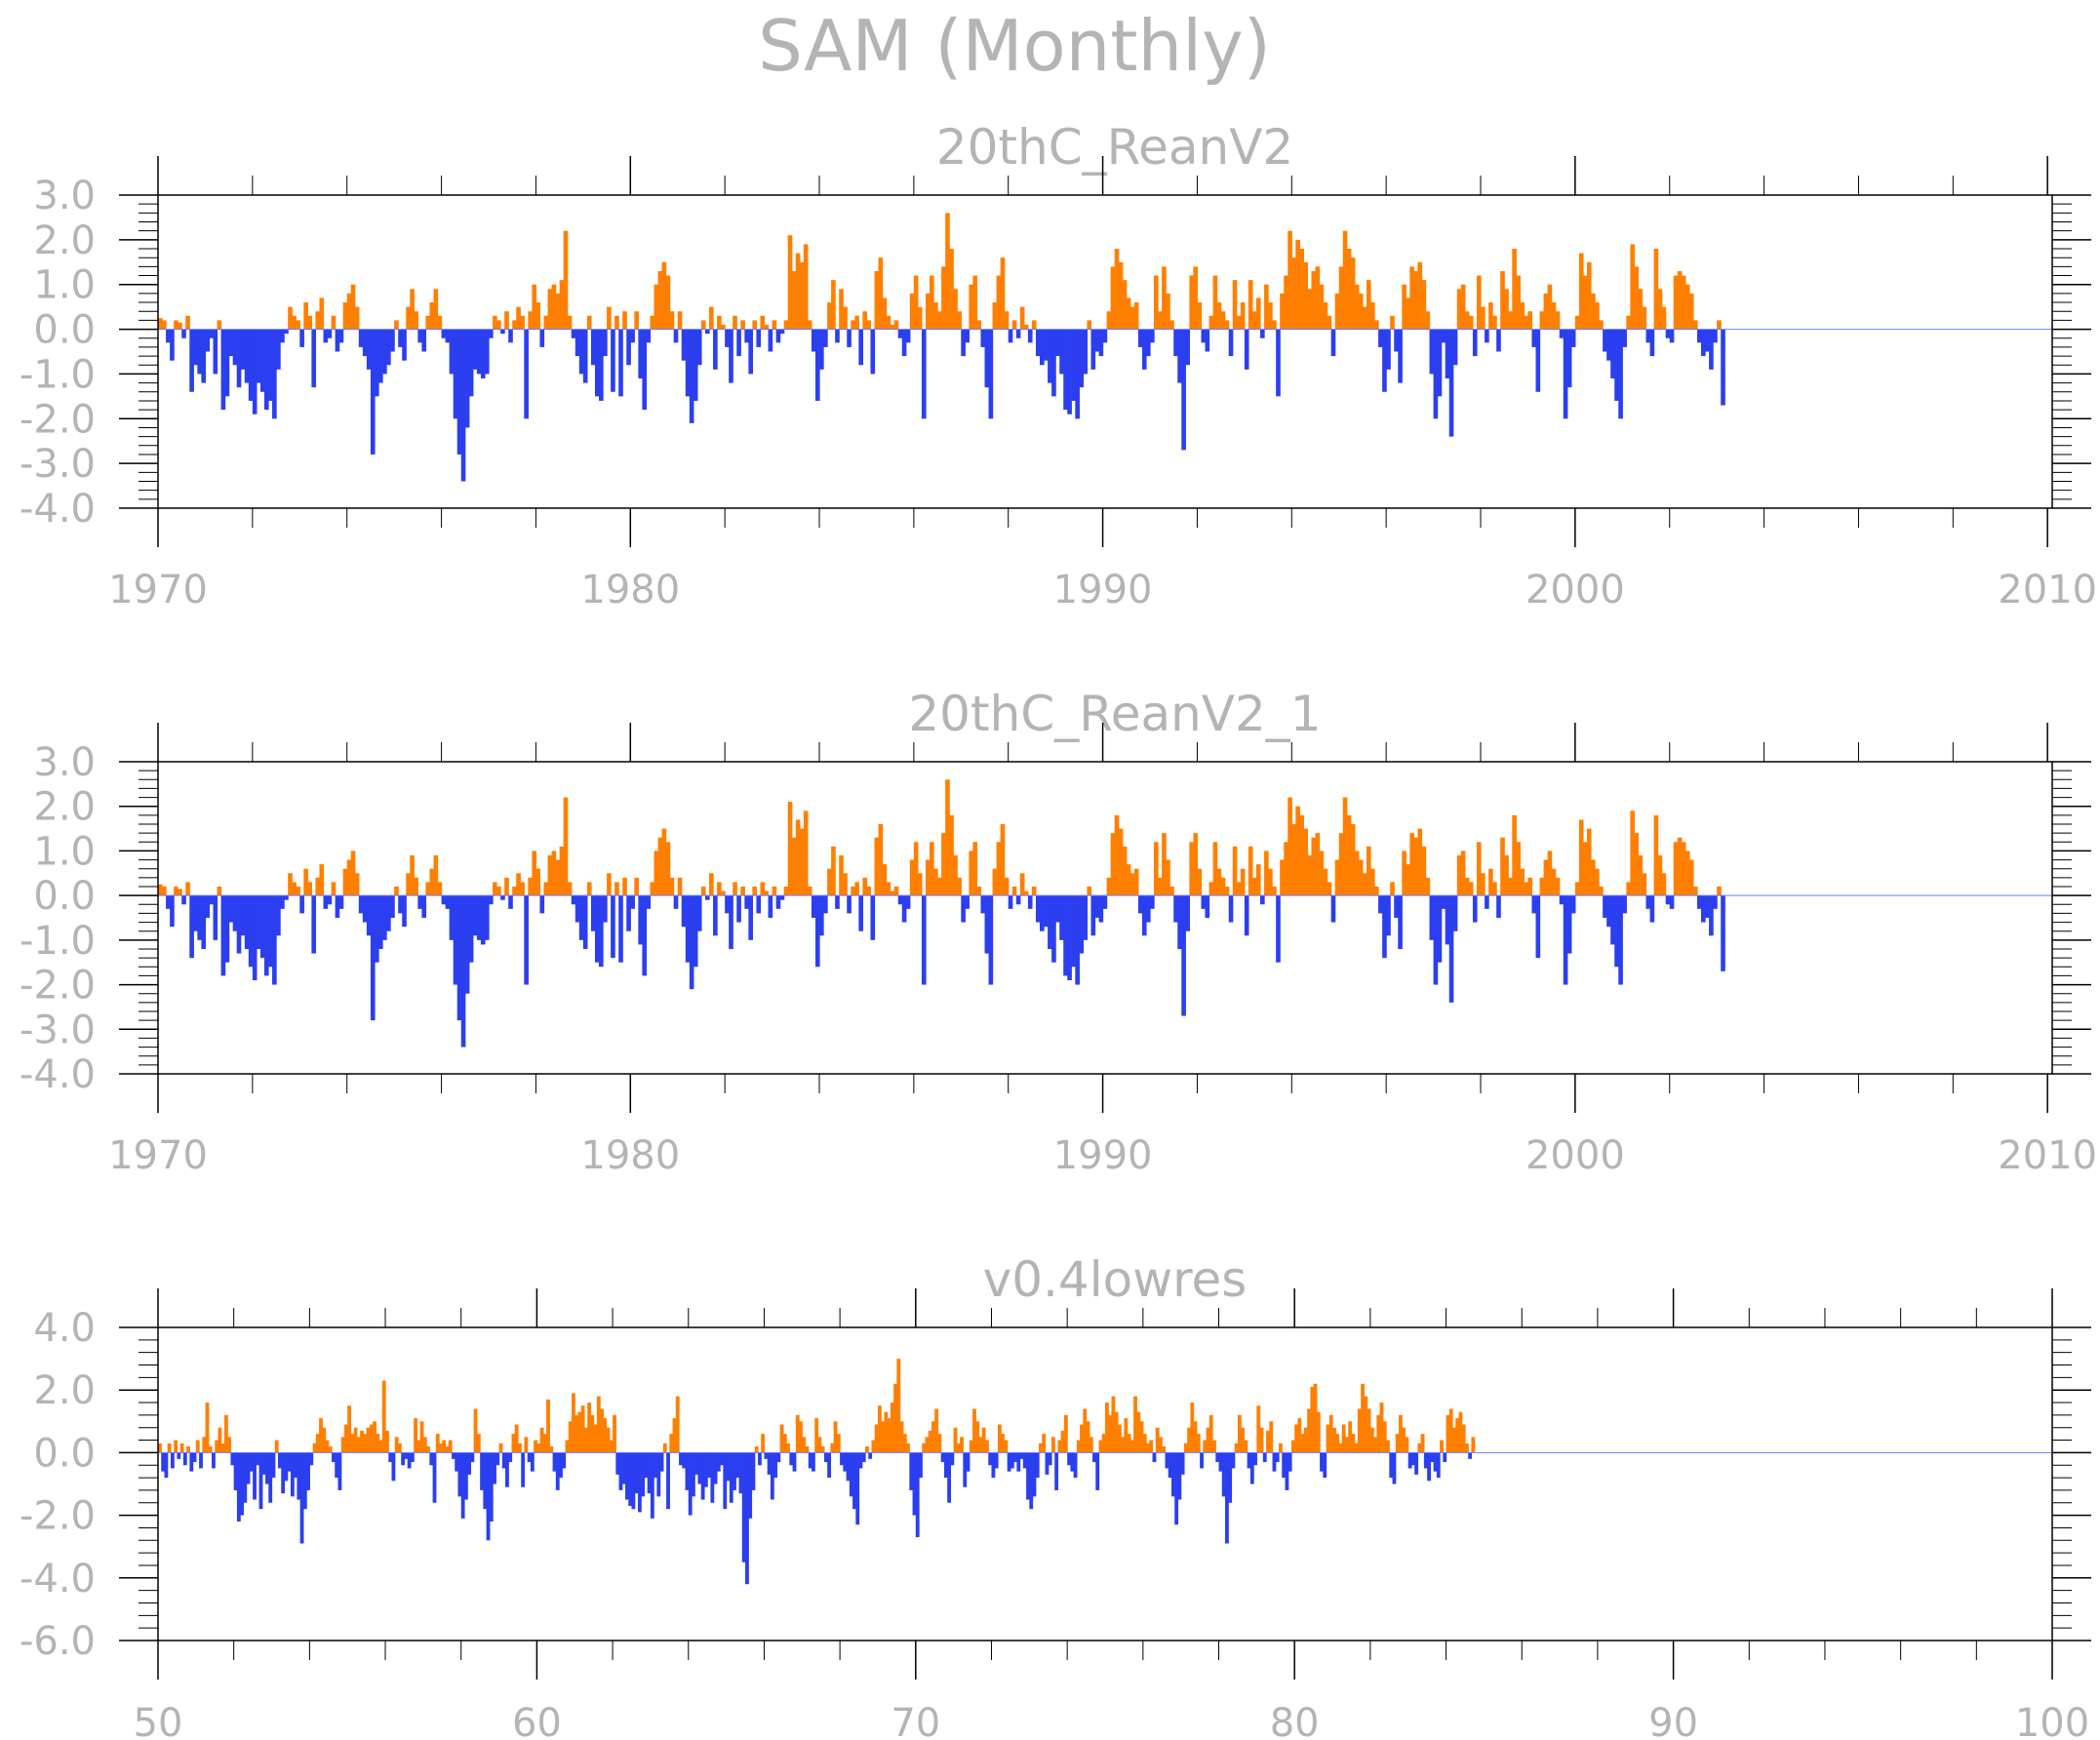 This screenshot has width=2100, height=1740. What do you see at coordinates (1673, 1720) in the screenshot?
I see `x-tick-label: 90` at bounding box center [1673, 1720].